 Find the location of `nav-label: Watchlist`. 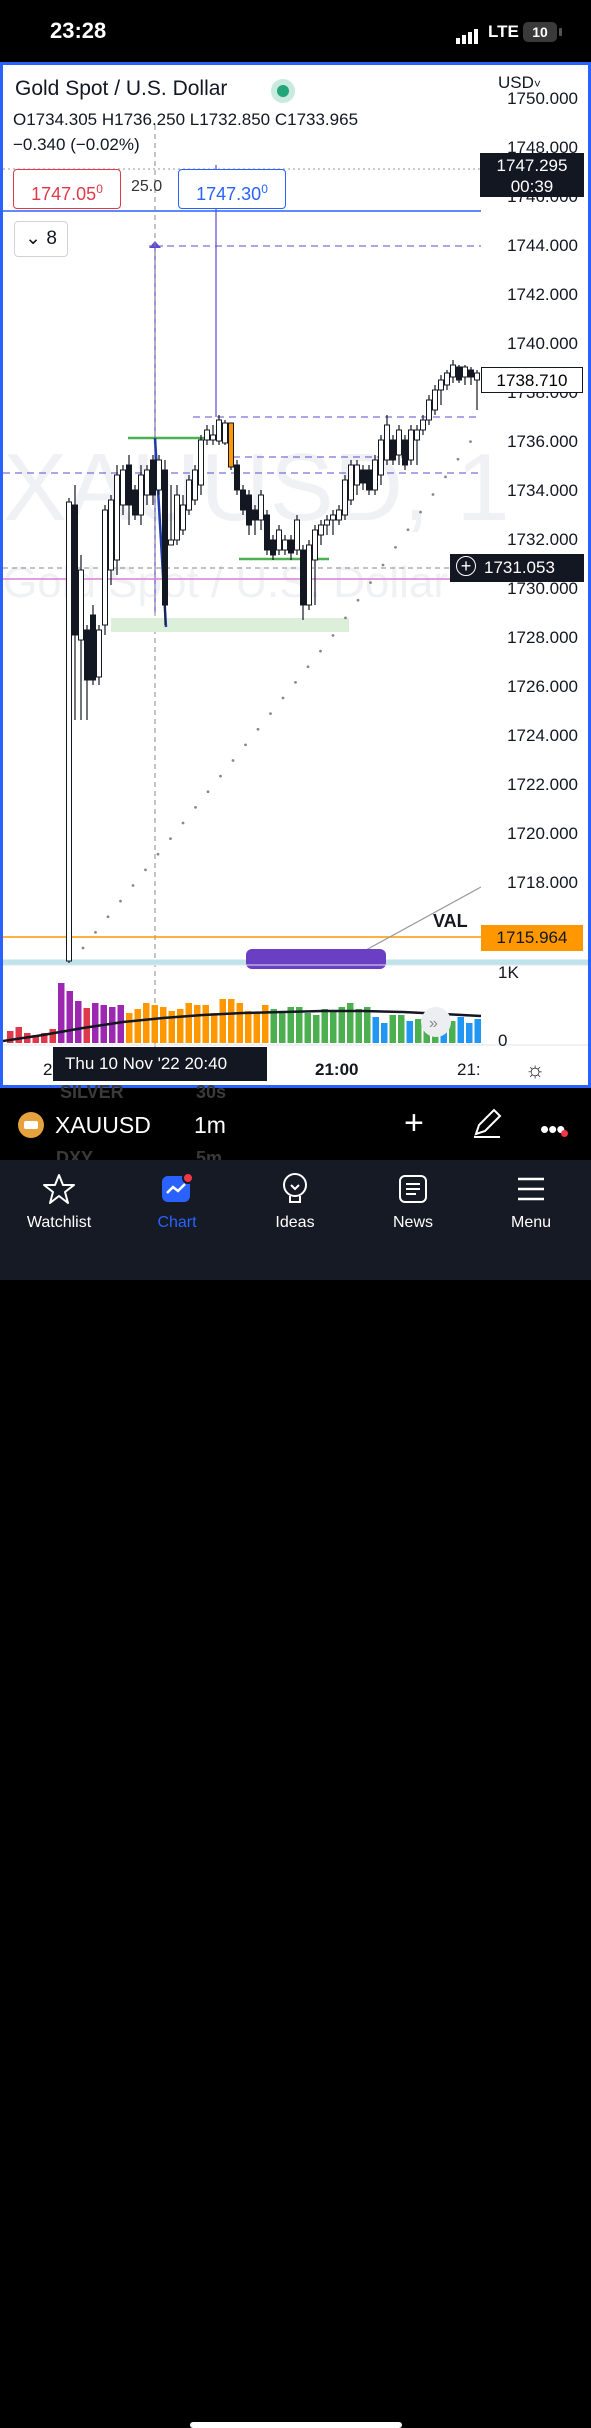

nav-label: Watchlist is located at coordinates (59, 1222).